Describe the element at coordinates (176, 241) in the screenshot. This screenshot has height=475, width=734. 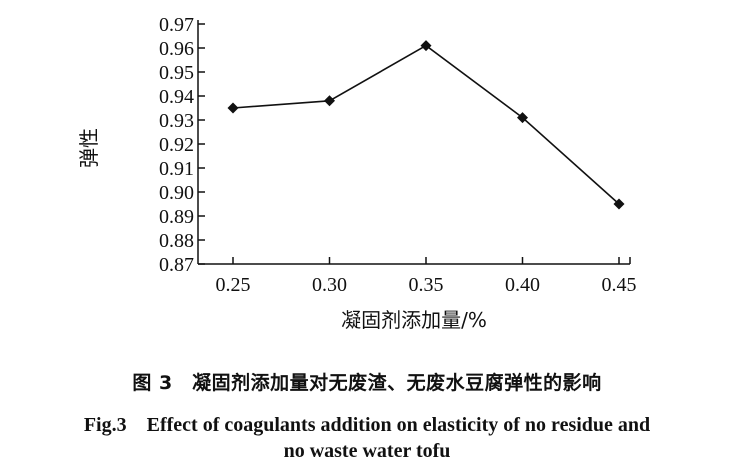
I see `y-tick-label: 0.88` at that location.